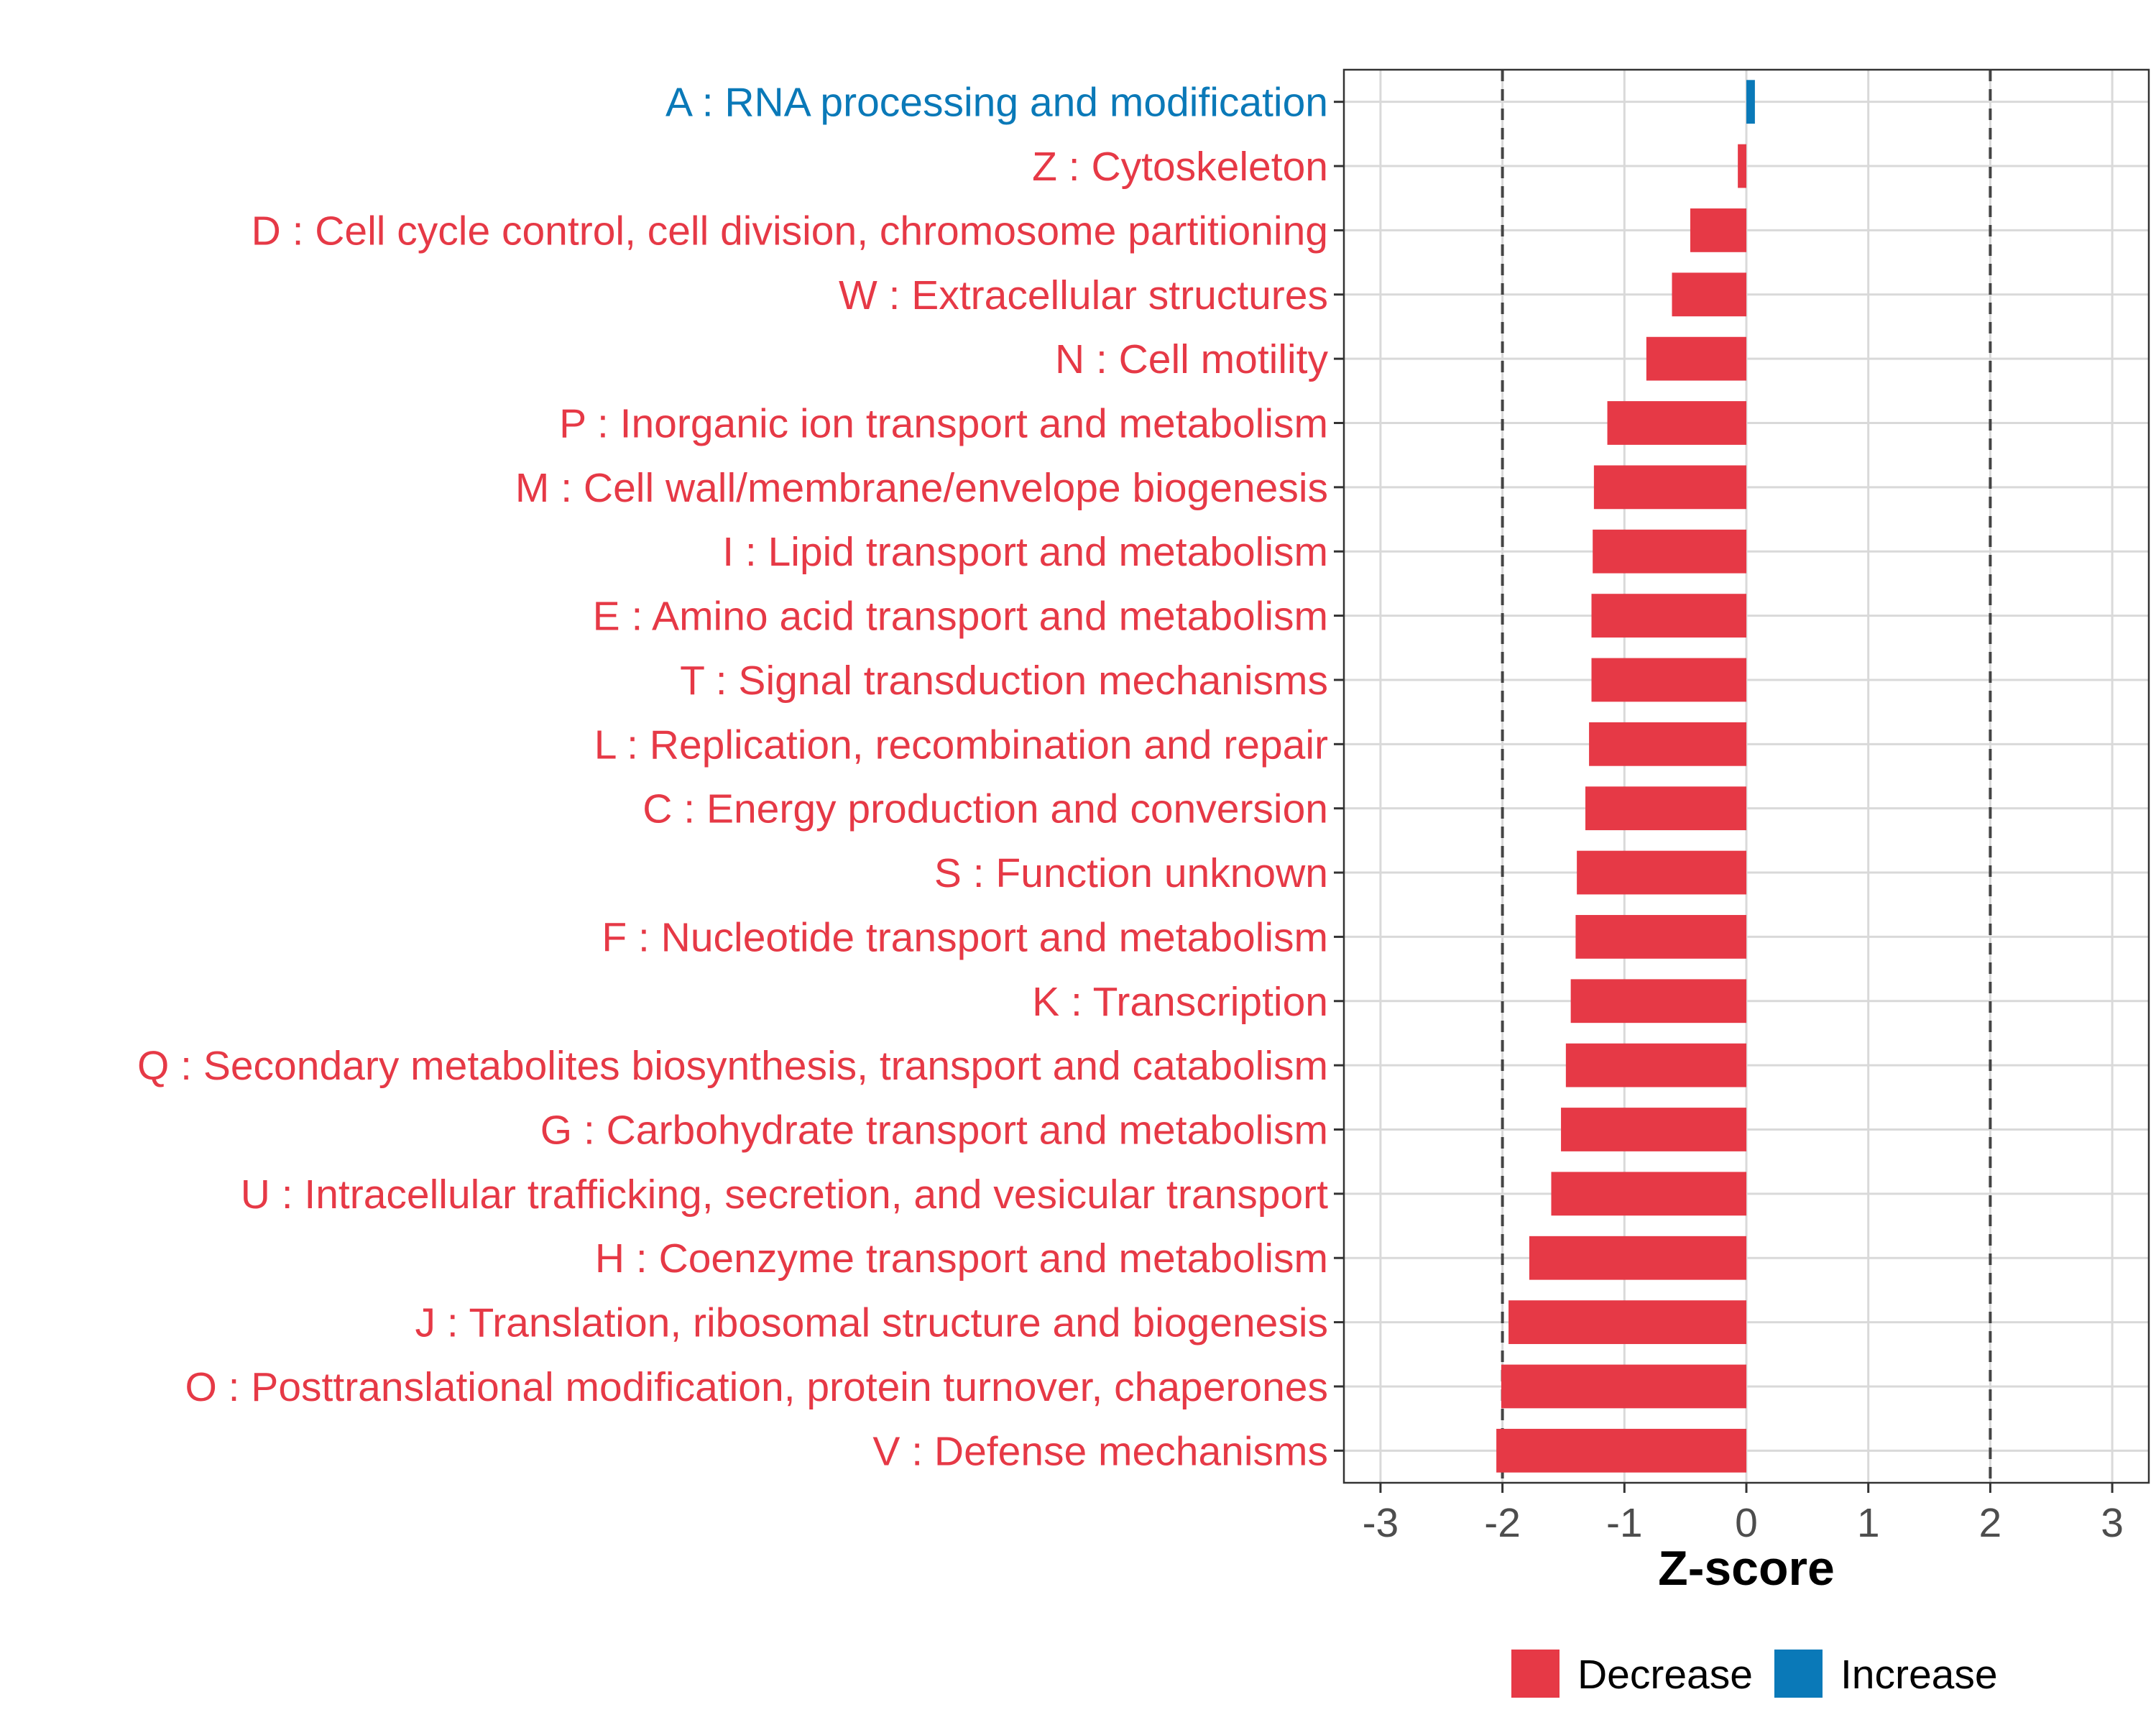  I want to click on y-tick-label: N : Cell motility, so click(1192, 359).